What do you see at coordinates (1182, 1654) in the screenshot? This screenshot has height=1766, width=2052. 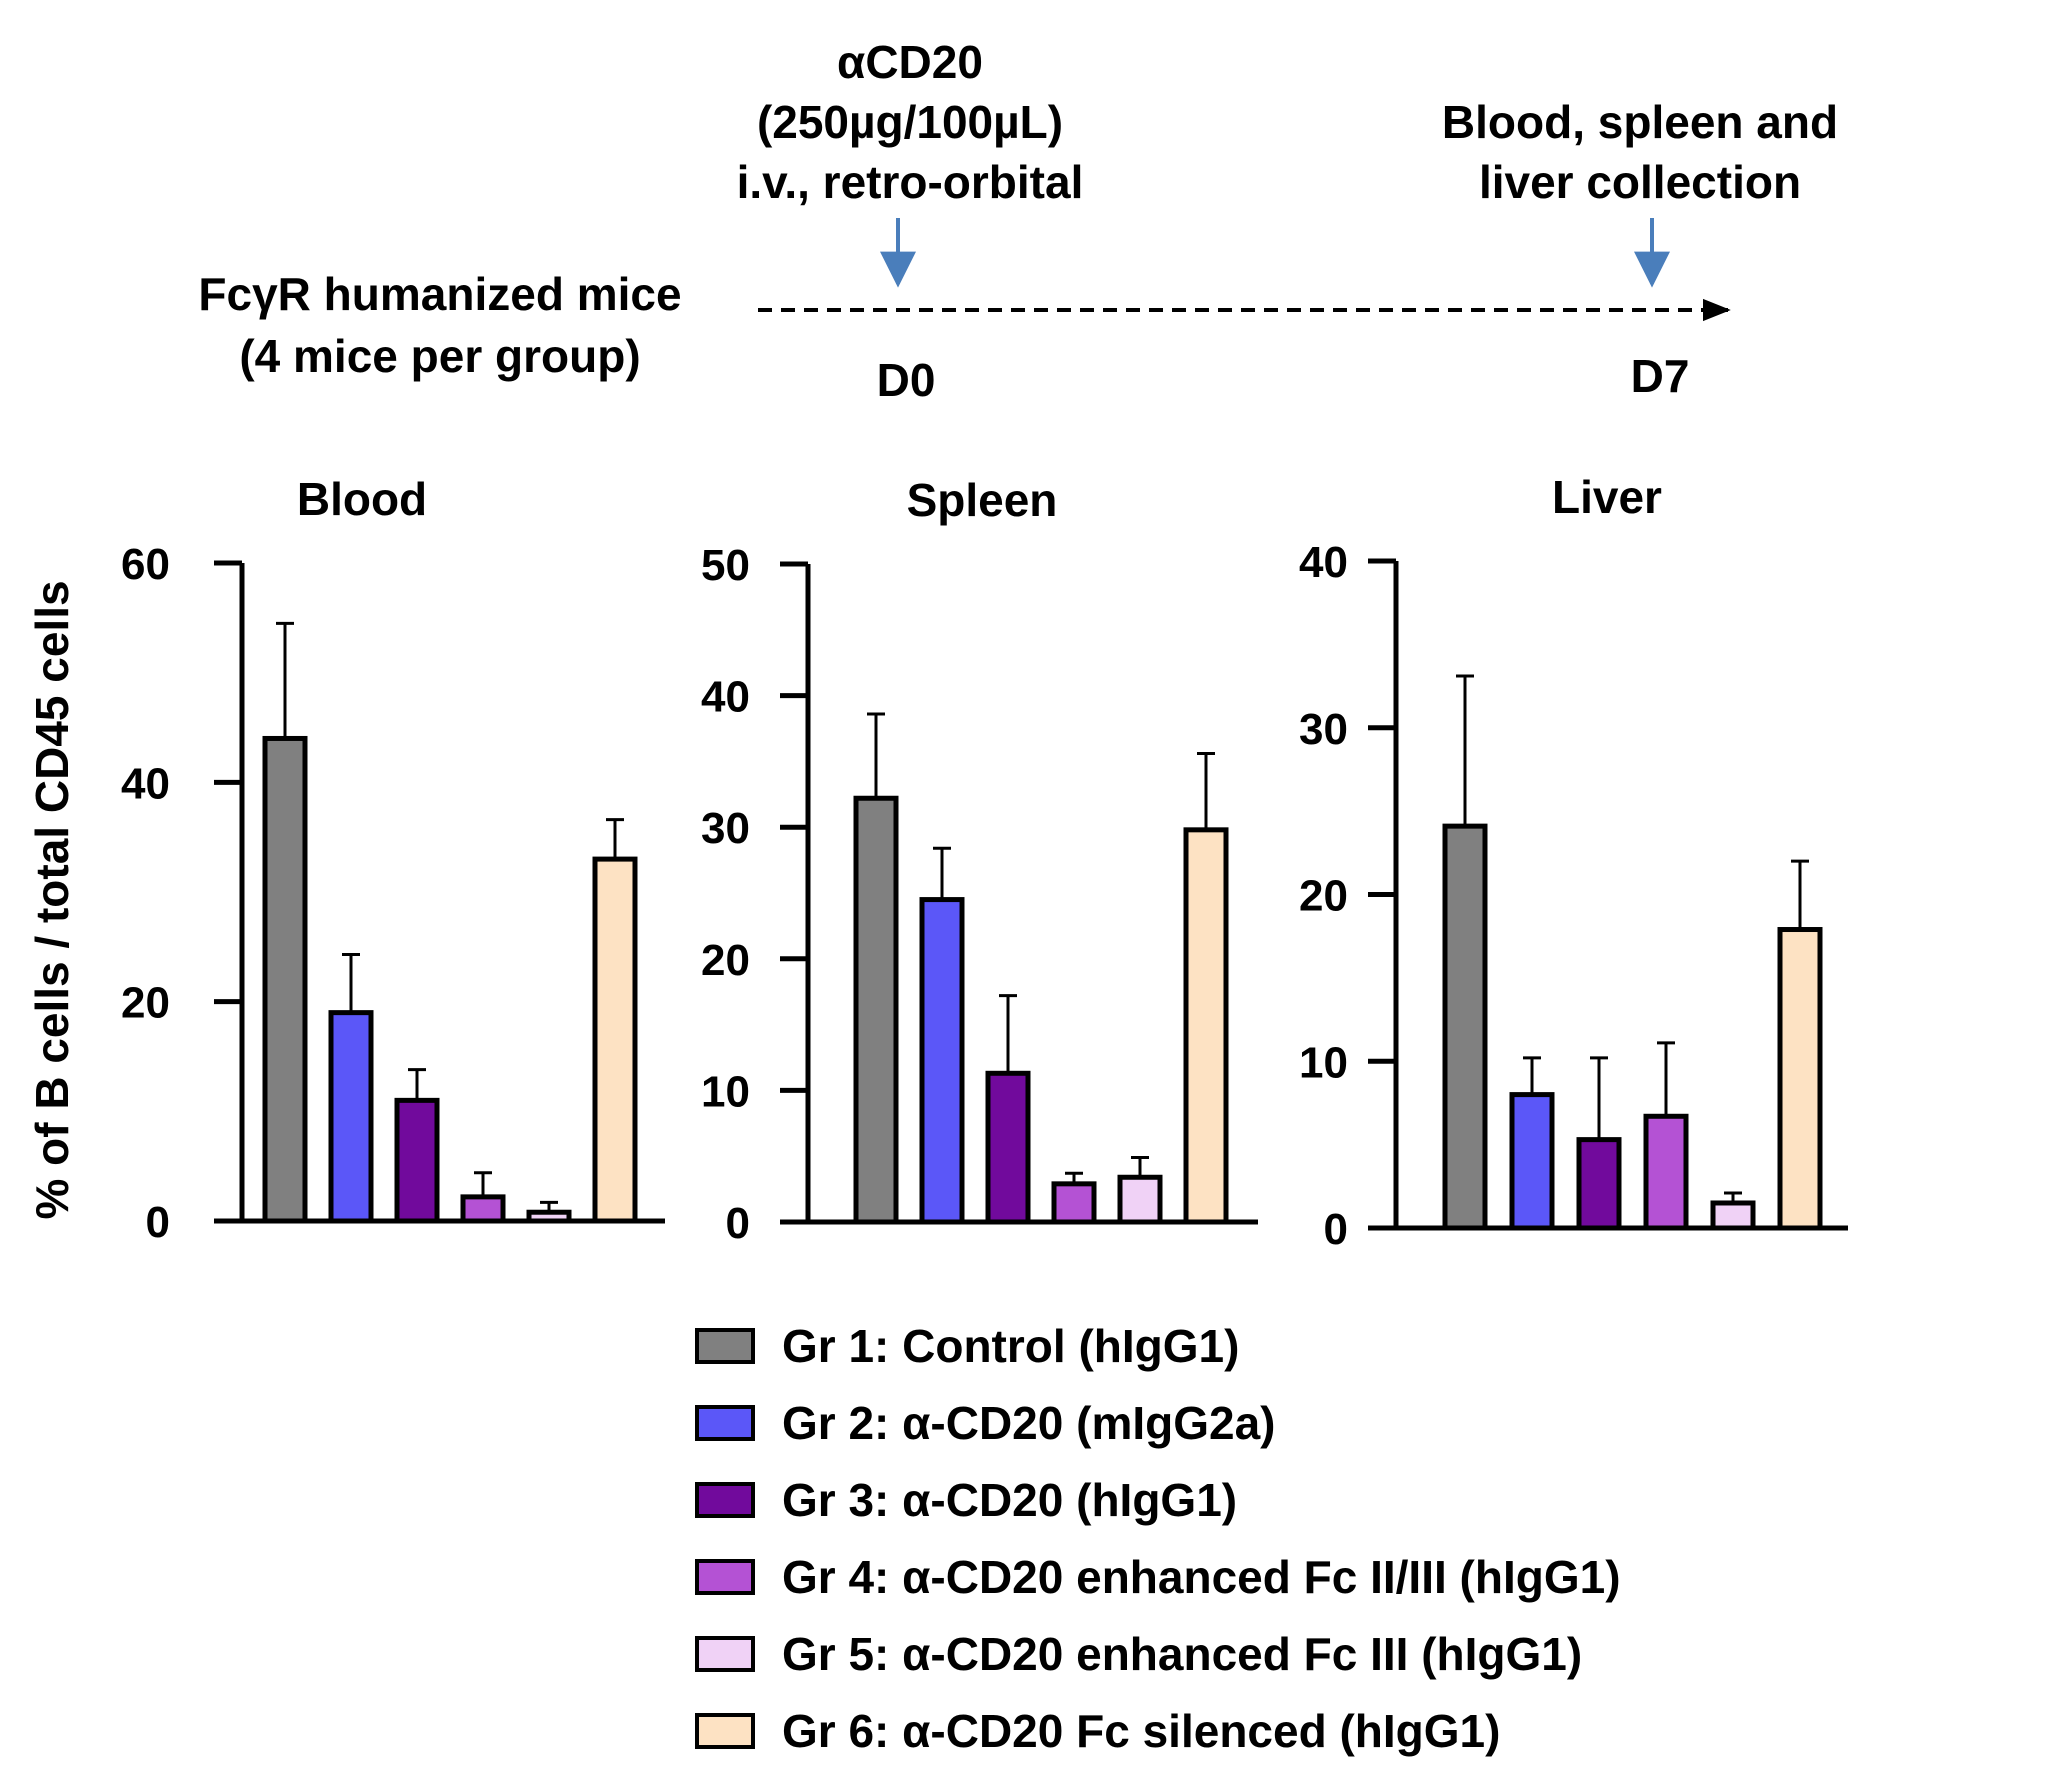 I see `legend-label: Gr 5: α-CD20 enhanced Fc III (hIgG1)` at bounding box center [1182, 1654].